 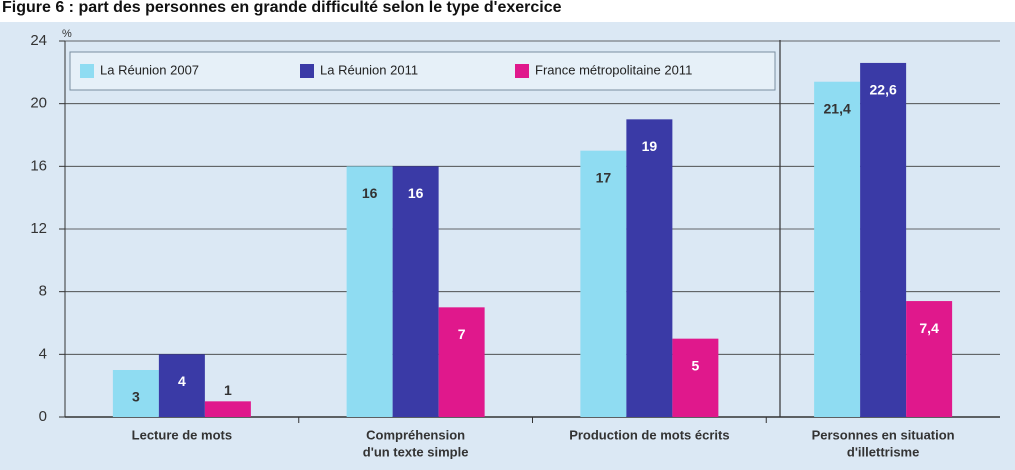 What do you see at coordinates (415, 434) in the screenshot?
I see `x-tick-label: Compréhension` at bounding box center [415, 434].